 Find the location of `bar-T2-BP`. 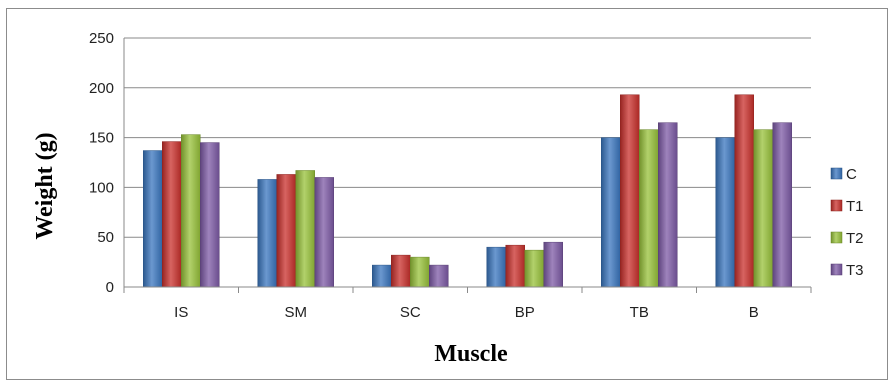

bar-T2-BP is located at coordinates (534, 268).